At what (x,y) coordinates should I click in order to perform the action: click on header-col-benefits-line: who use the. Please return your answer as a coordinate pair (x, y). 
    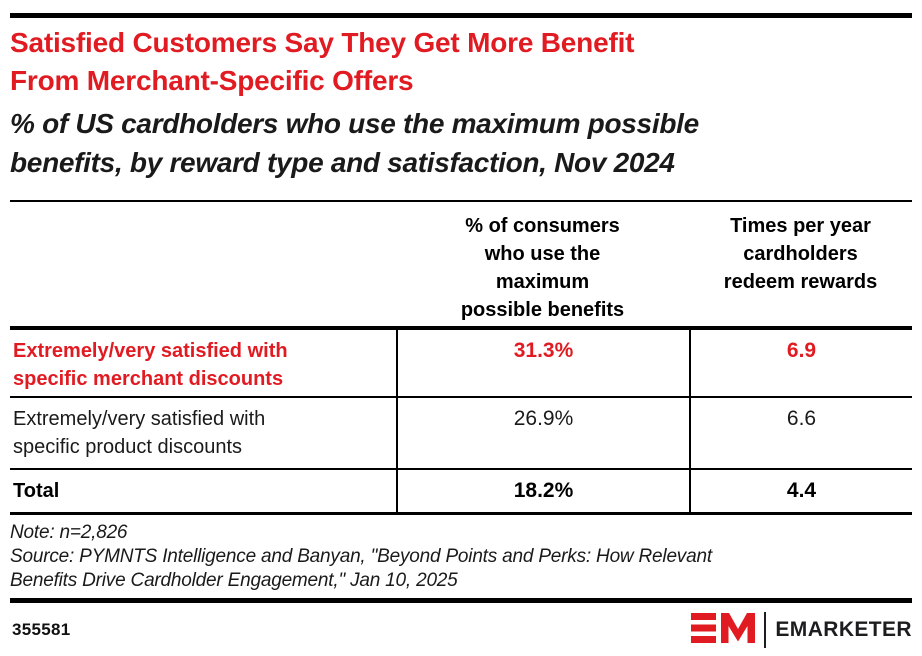
    Looking at the image, I should click on (542, 254).